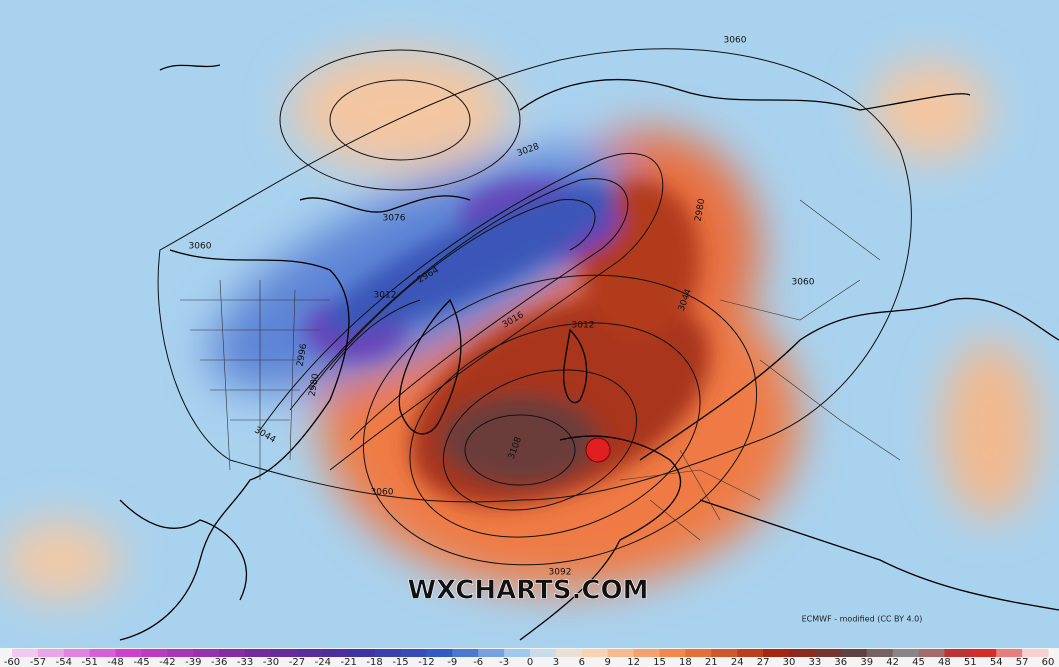 The image size is (1059, 667). I want to click on colorbar-label: -33, so click(245, 662).